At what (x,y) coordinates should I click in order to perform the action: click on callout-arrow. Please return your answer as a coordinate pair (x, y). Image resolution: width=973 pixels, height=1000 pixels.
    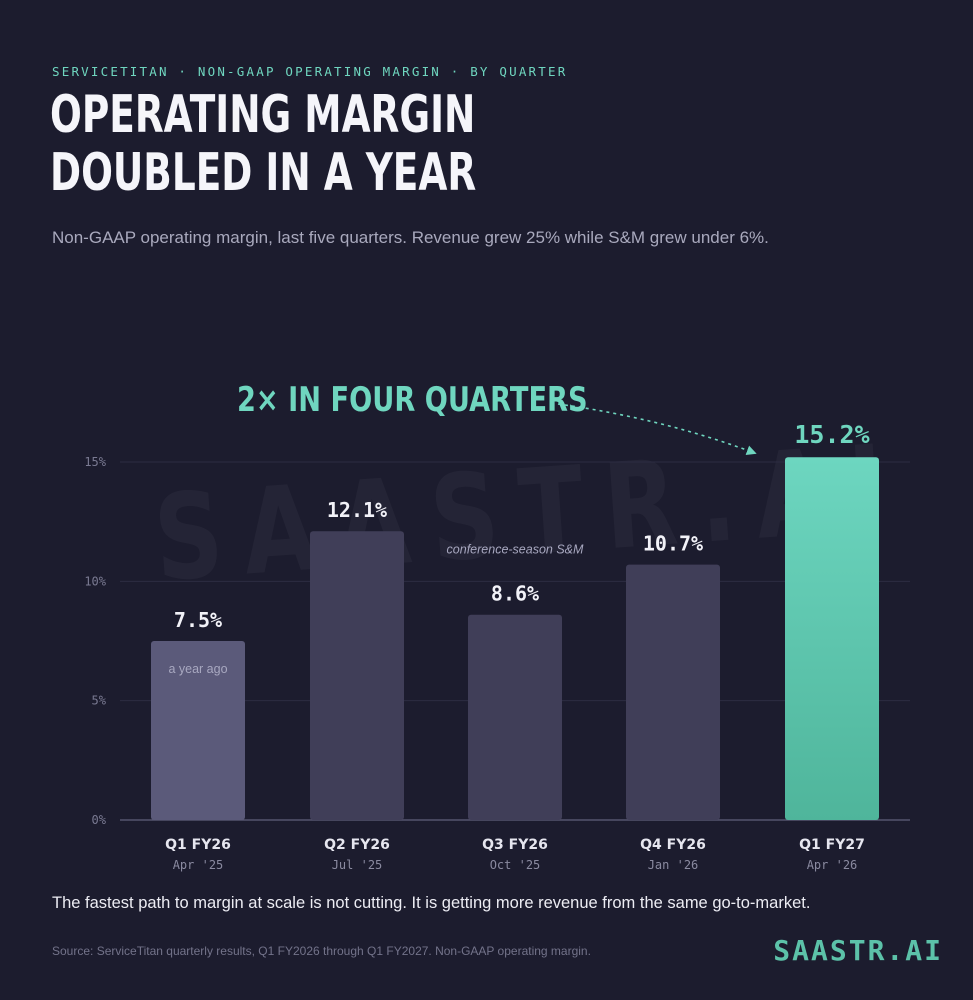
    Looking at the image, I should click on (657, 429).